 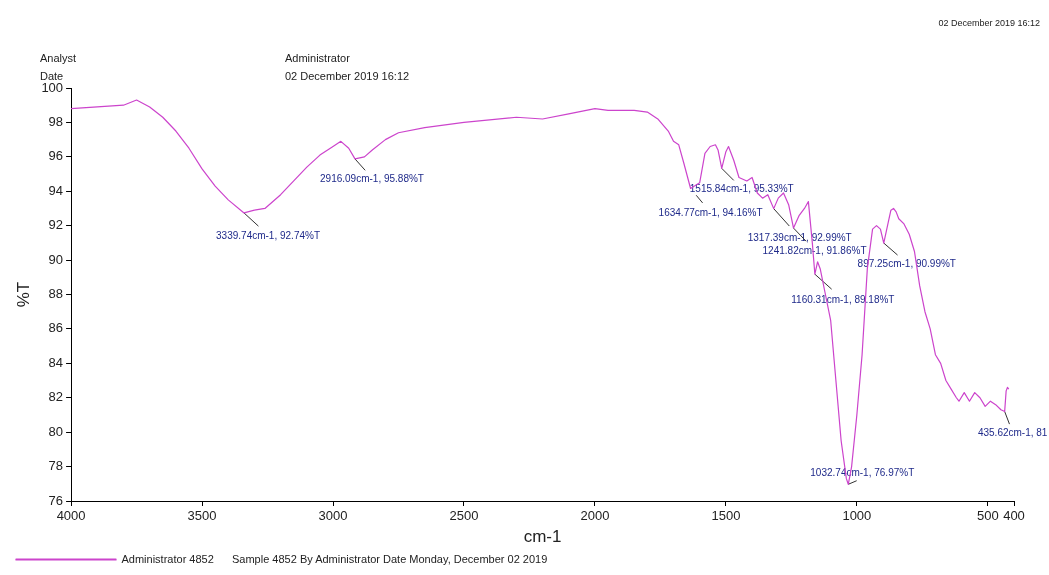 What do you see at coordinates (56, 190) in the screenshot?
I see `y-tick-label: 94` at bounding box center [56, 190].